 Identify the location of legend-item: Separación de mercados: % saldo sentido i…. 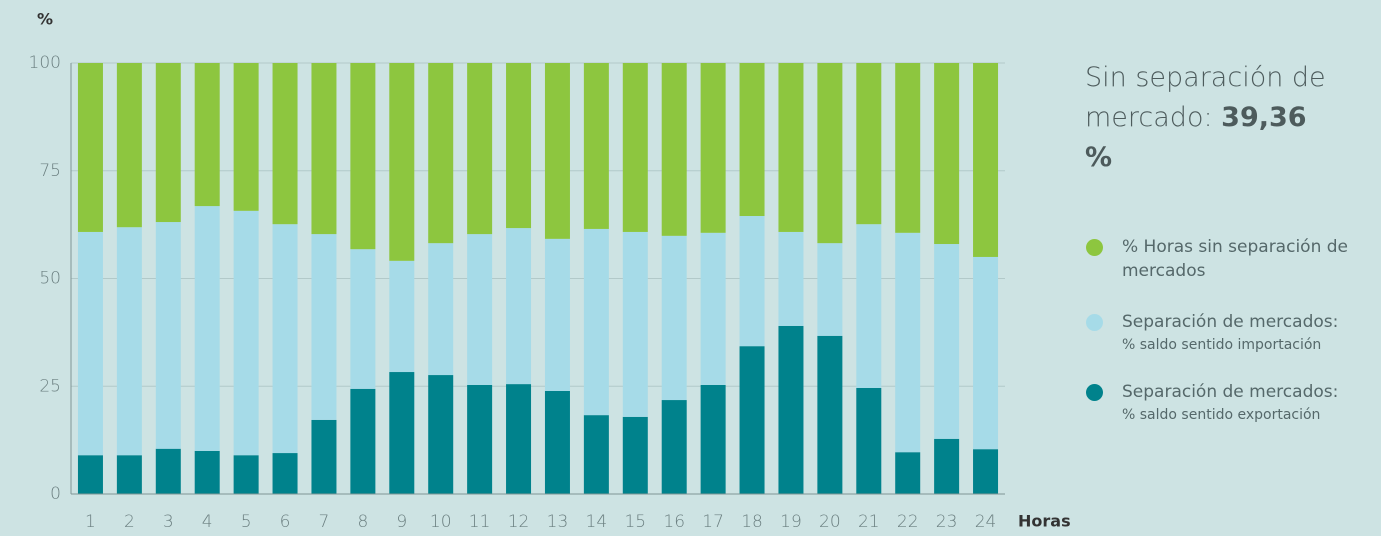
(1251, 333).